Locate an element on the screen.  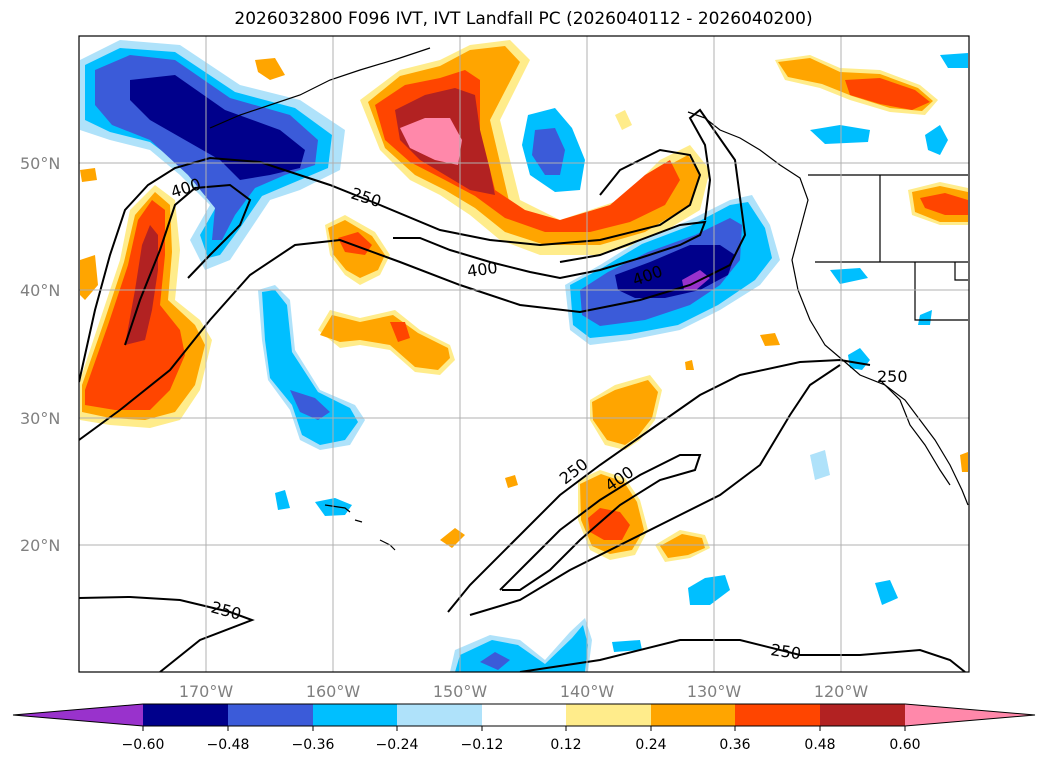
lat-label: 20°N is located at coordinates (40, 545).